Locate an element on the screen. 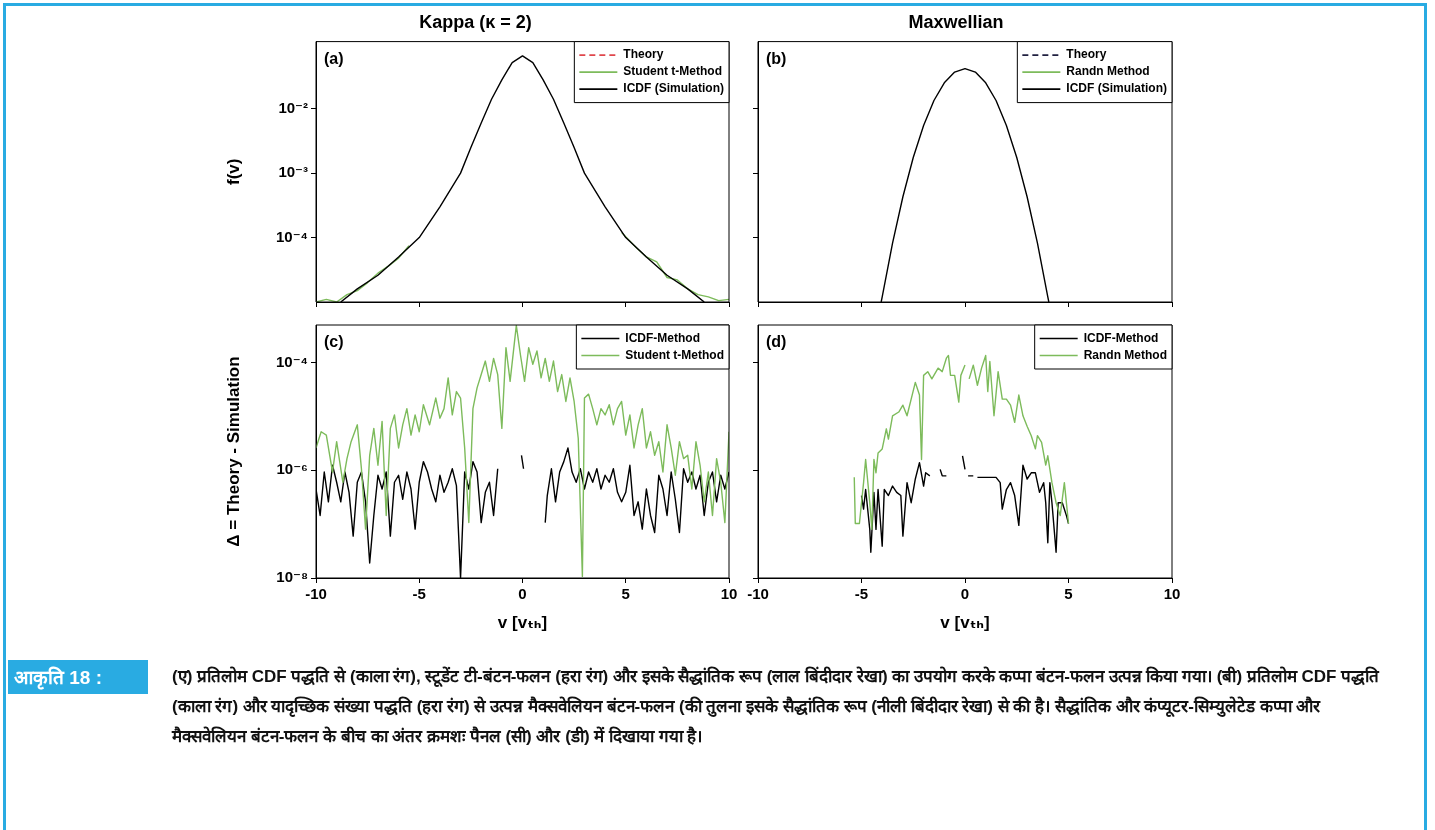  annotation: (a) is located at coordinates (334, 59).